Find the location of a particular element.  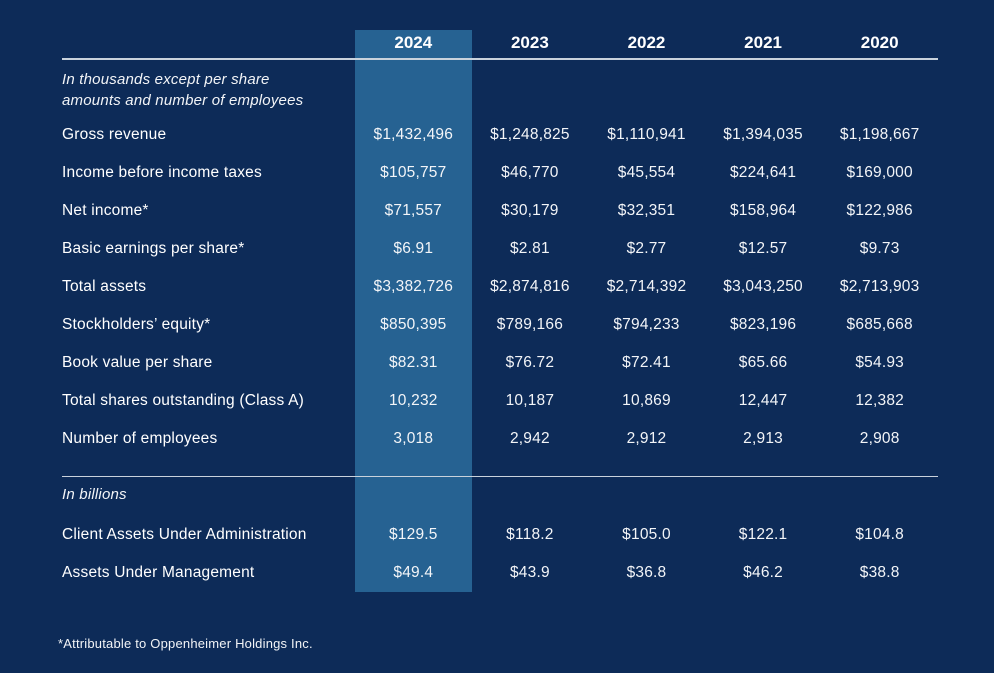

cell-value: $6.91 is located at coordinates (413, 248).